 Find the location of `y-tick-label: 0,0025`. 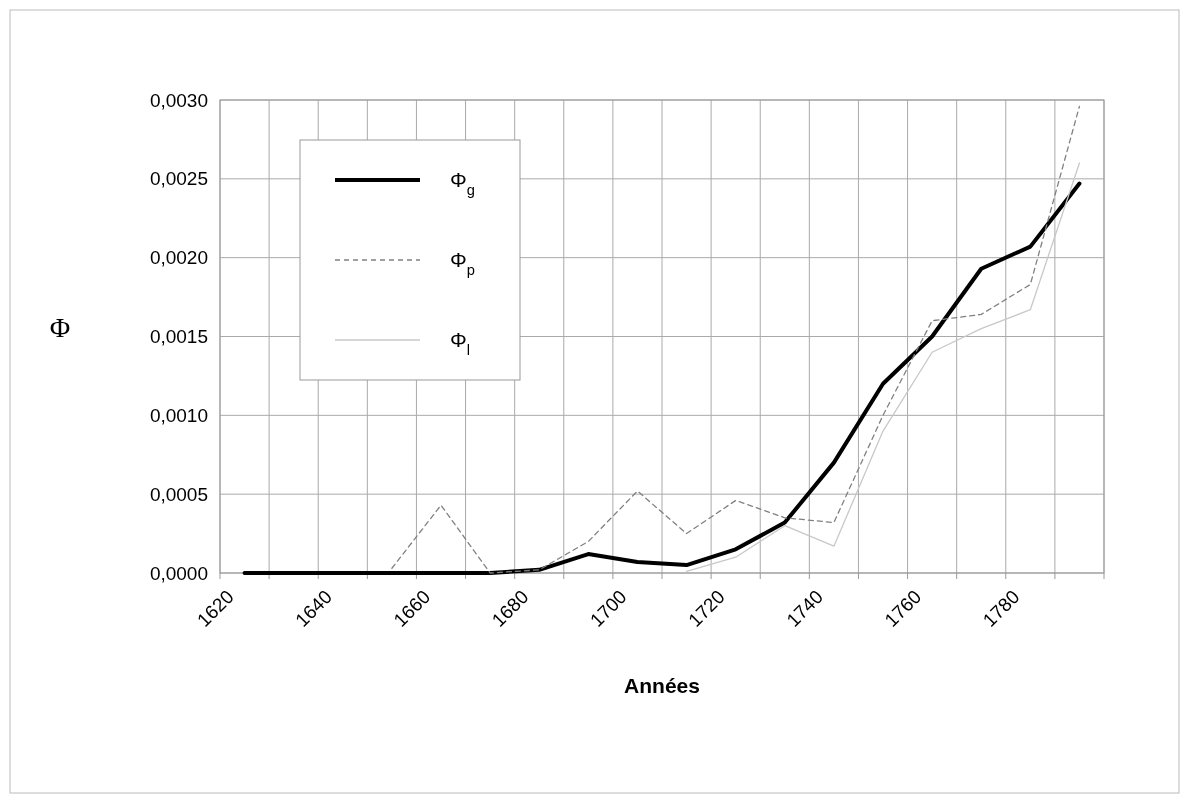

y-tick-label: 0,0025 is located at coordinates (178, 179).